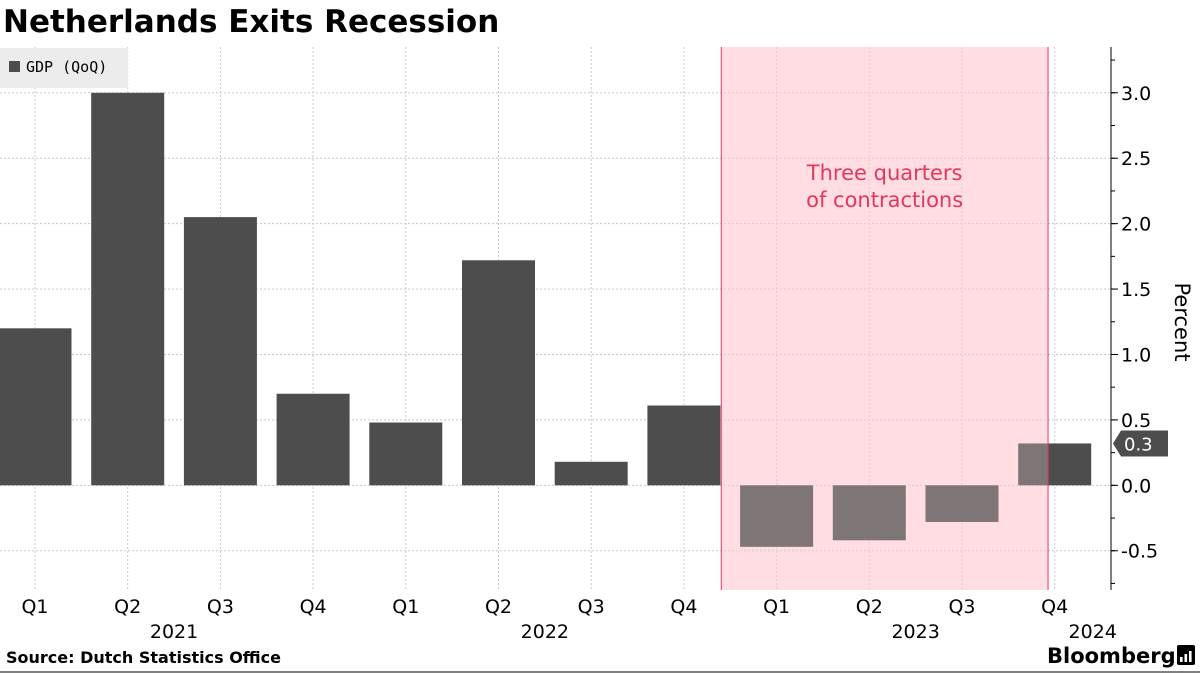 The width and height of the screenshot is (1200, 673). What do you see at coordinates (1186, 655) in the screenshot?
I see `terminal-icon` at bounding box center [1186, 655].